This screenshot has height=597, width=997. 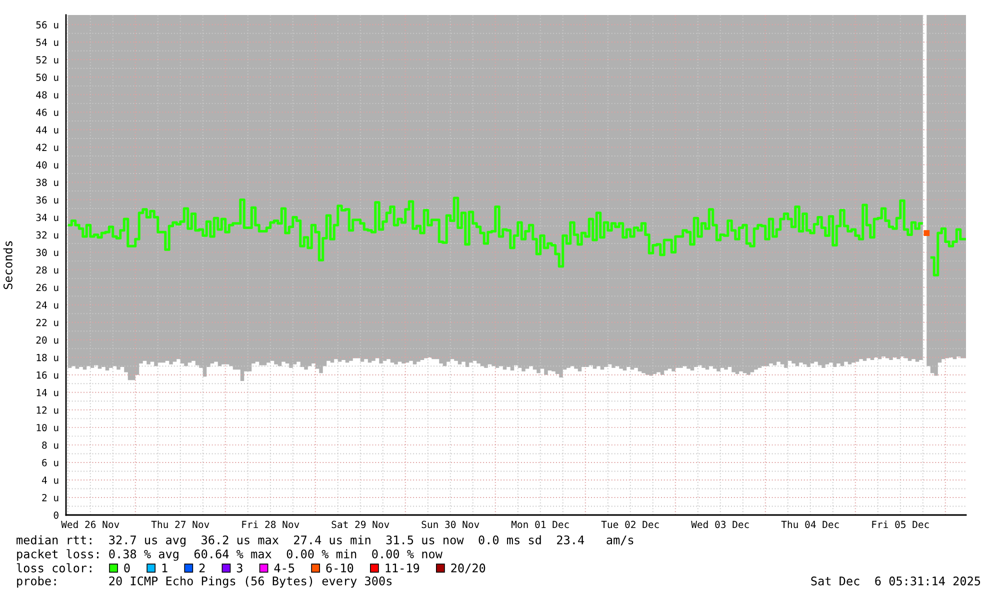 What do you see at coordinates (361, 524) in the screenshot?
I see `x-tick-label: Sat 29 Nov` at bounding box center [361, 524].